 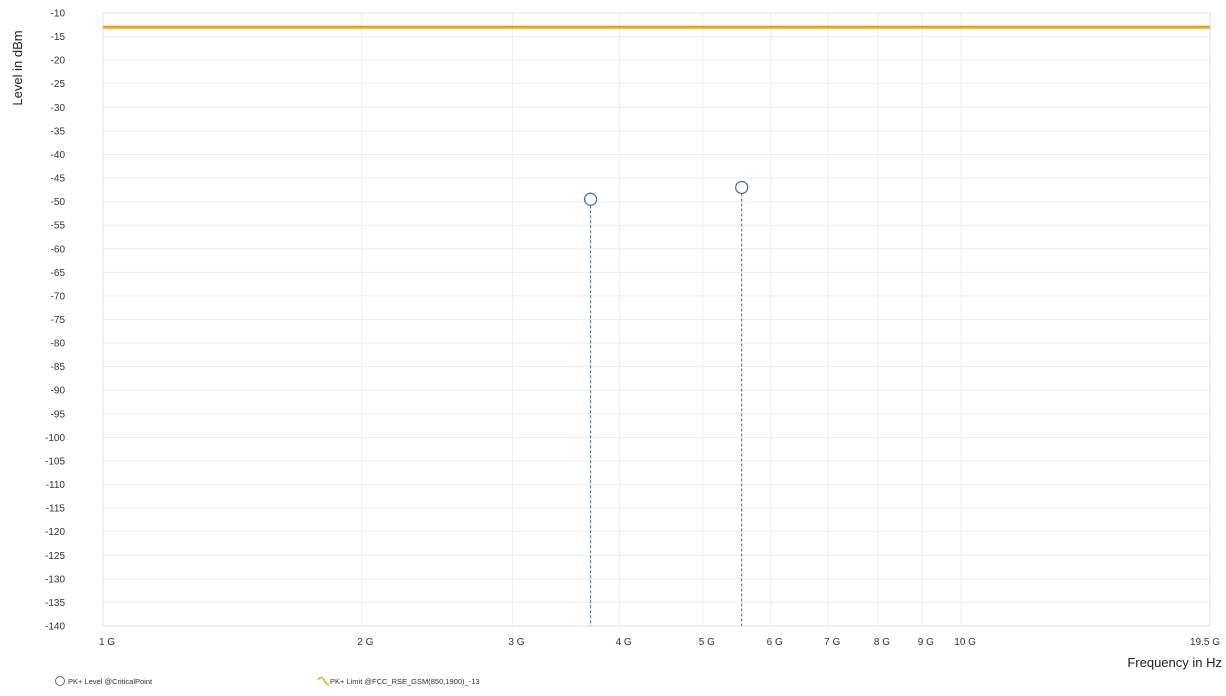 I want to click on y-tick-label: -70, so click(x=58, y=296).